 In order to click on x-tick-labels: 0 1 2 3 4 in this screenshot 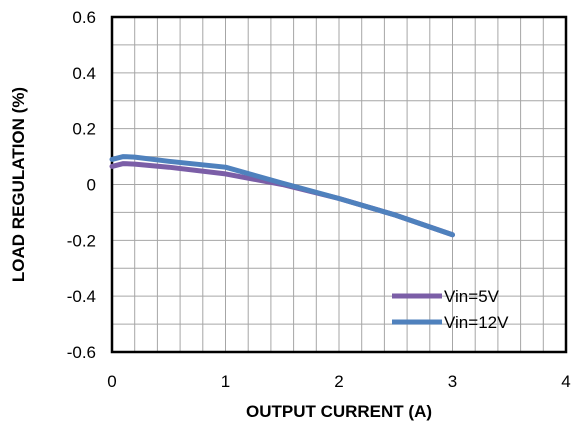, I will do `click(338, 381)`.